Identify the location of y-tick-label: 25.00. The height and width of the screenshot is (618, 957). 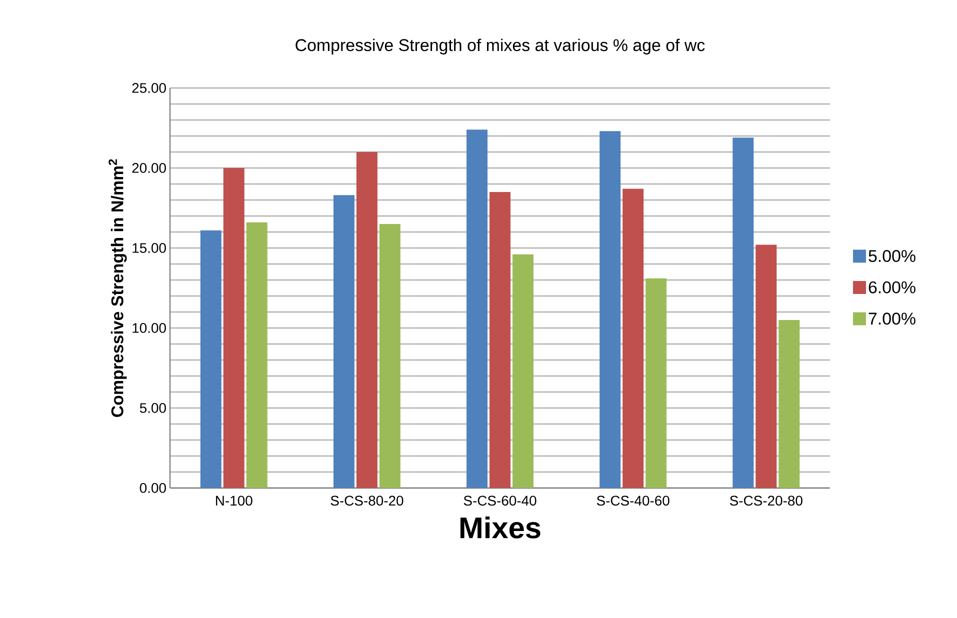
(149, 88).